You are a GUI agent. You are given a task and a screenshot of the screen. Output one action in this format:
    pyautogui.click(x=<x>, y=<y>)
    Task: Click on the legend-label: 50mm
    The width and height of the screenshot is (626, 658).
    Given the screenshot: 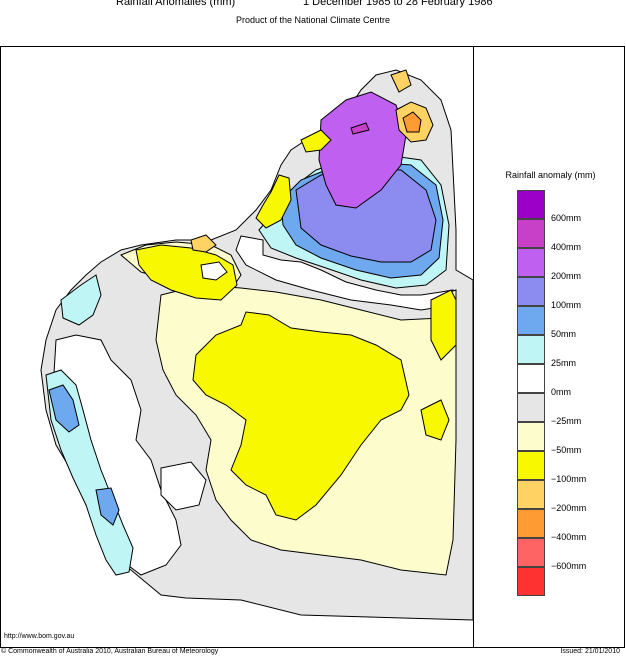 What is the action you would take?
    pyautogui.click(x=564, y=334)
    